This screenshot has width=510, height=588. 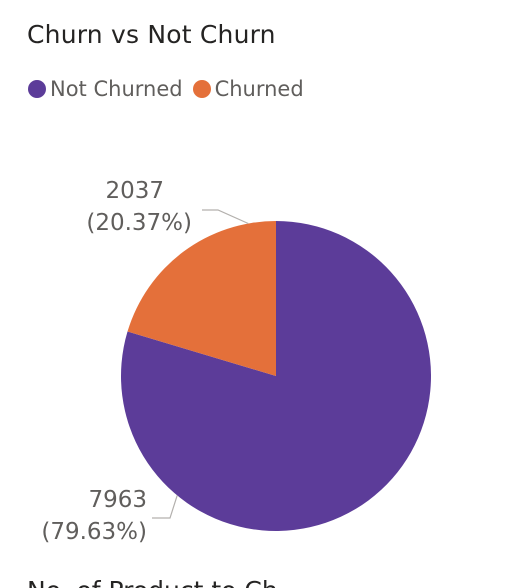 What do you see at coordinates (225, 217) in the screenshot?
I see `leader-line-churned` at bounding box center [225, 217].